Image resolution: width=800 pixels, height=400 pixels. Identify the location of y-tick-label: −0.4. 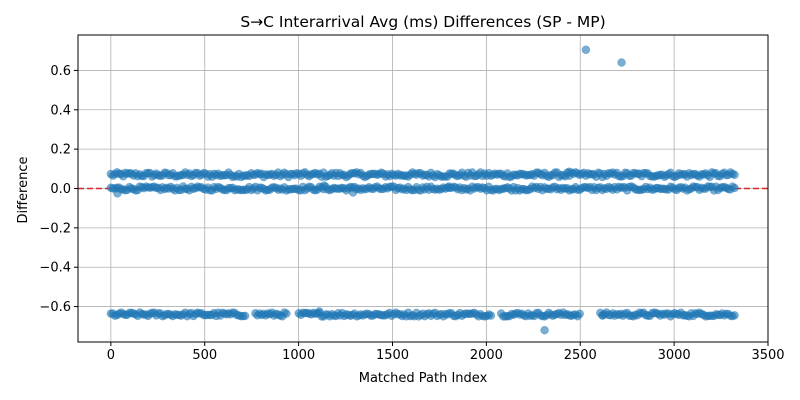
(55, 268).